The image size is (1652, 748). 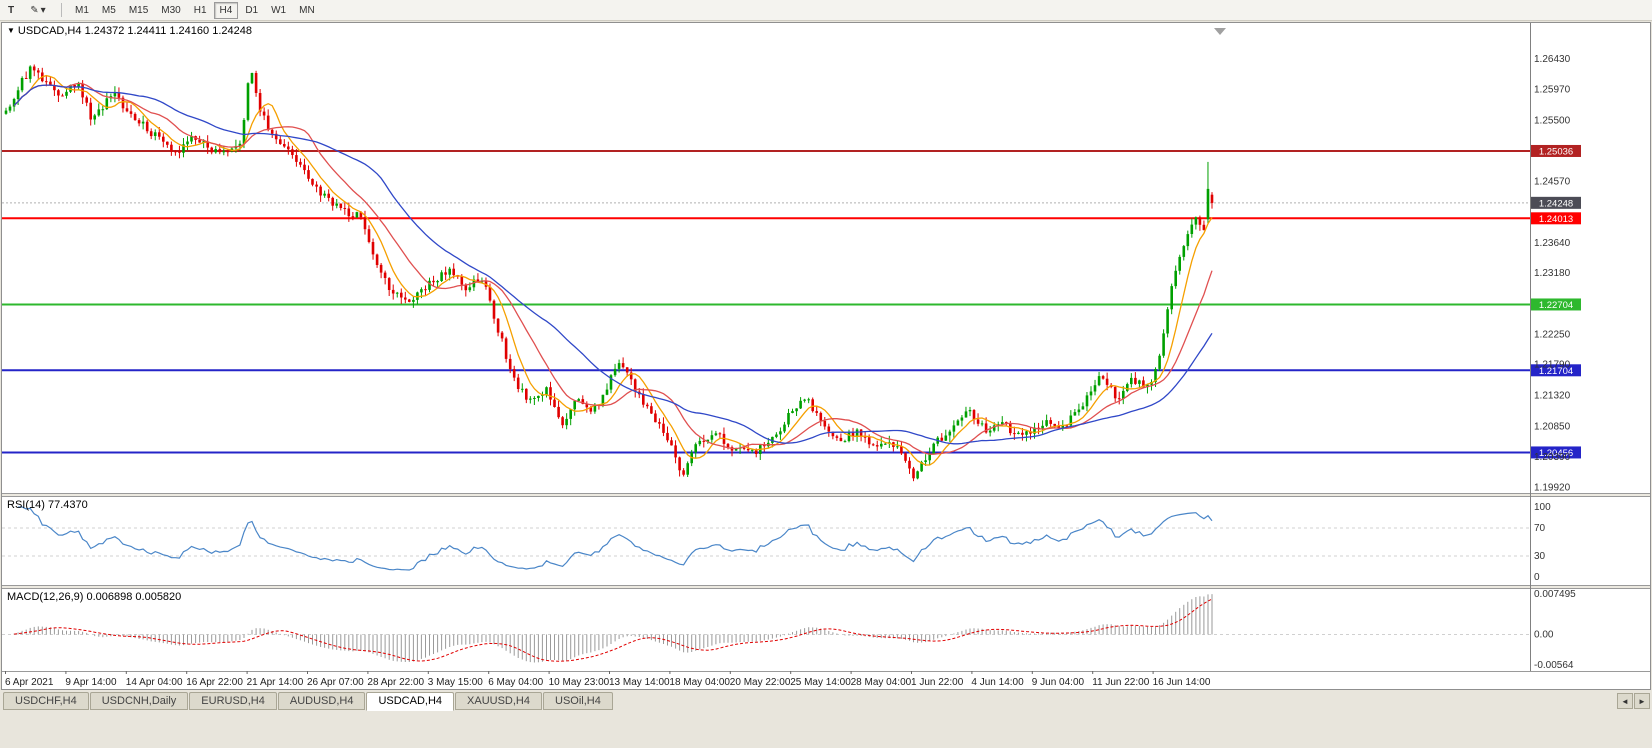 I want to click on macd-histogram, so click(x=613, y=628).